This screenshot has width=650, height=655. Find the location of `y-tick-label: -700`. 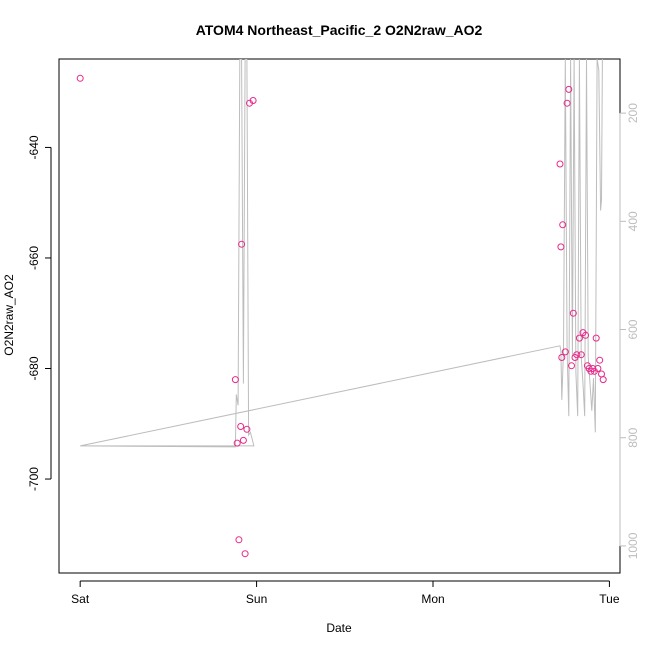

y-tick-label: -700 is located at coordinates (34, 479).